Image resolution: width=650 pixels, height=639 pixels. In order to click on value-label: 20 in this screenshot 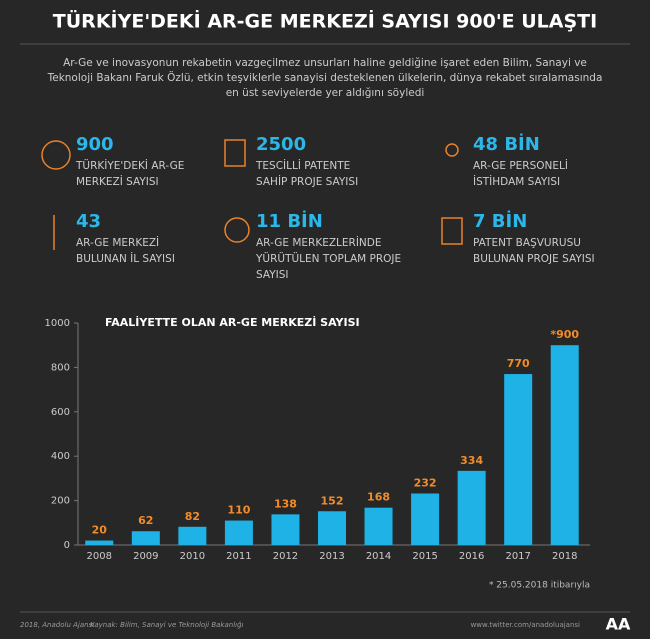, I will do `click(100, 530)`.